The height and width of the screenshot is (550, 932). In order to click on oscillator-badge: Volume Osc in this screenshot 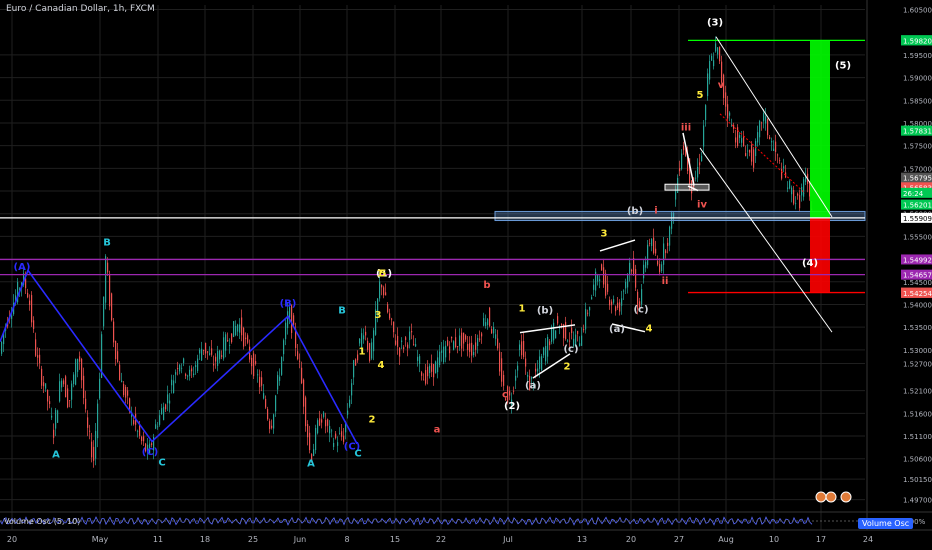, I will do `click(886, 523)`.